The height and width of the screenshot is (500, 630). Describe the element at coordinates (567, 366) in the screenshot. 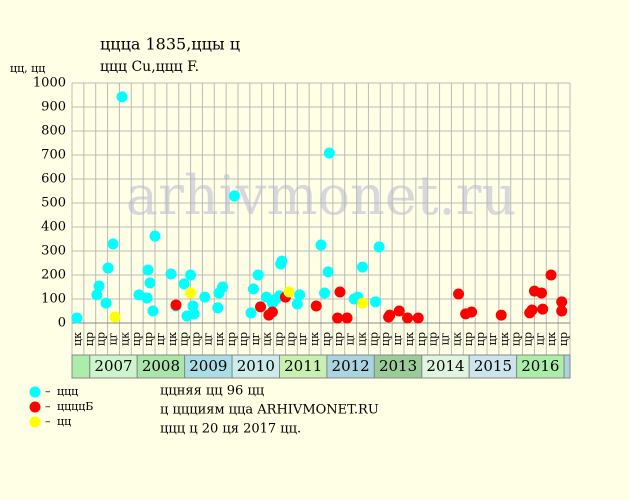

I see `year-cell` at that location.